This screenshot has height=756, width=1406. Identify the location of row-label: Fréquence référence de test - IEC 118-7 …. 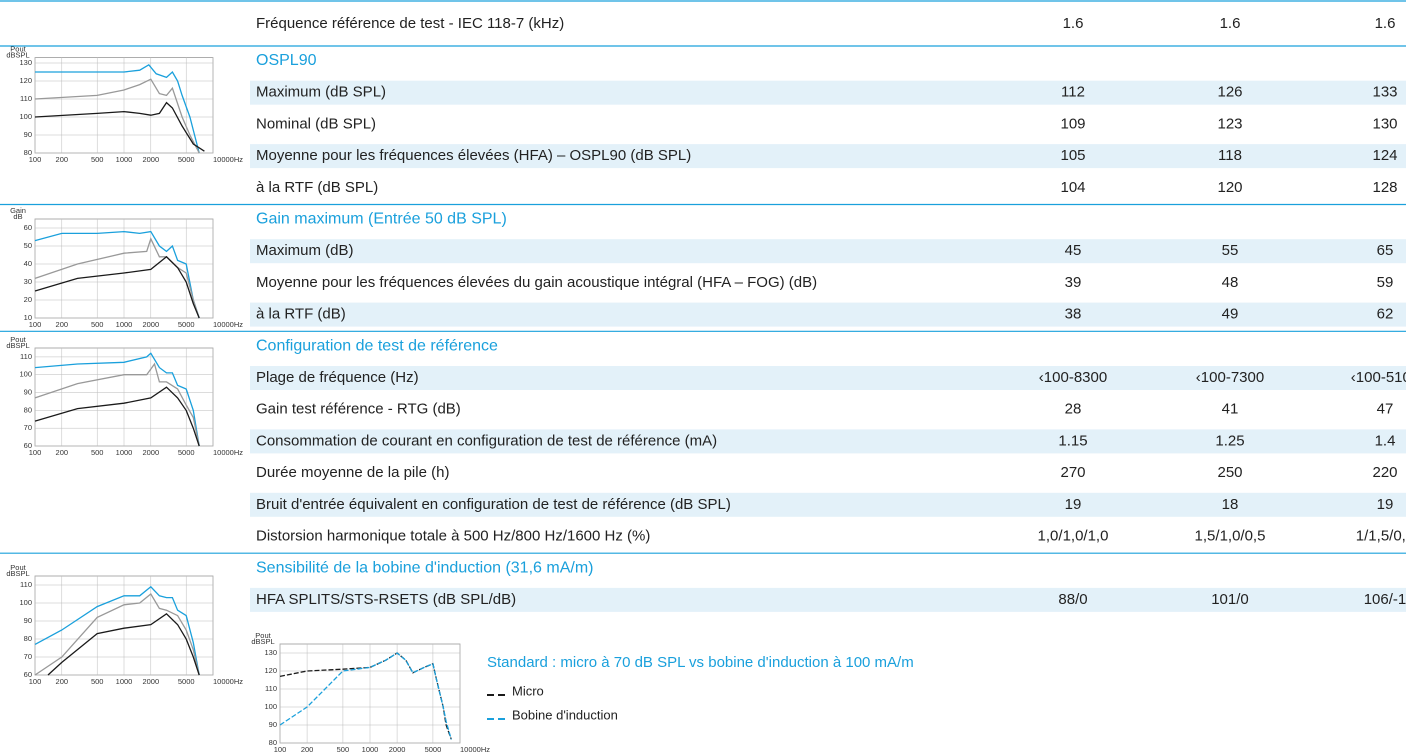
(410, 23).